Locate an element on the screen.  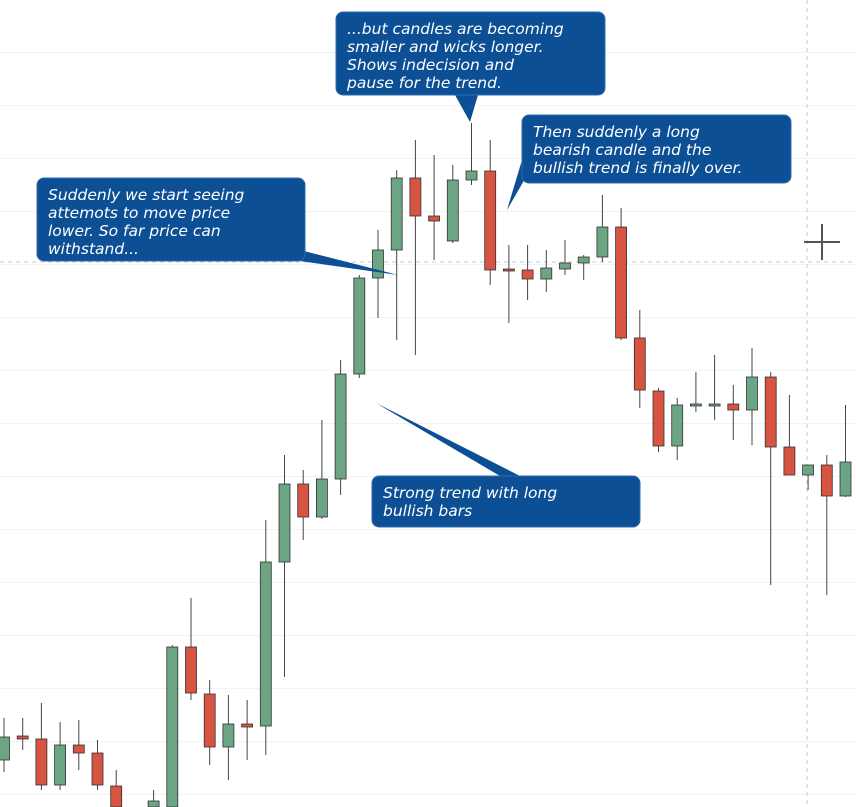
cursor is located at coordinates (822, 242).